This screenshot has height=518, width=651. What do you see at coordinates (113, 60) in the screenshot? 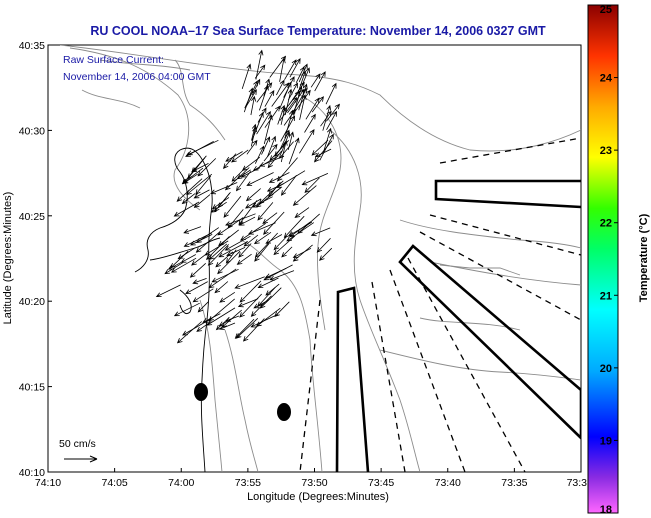
I see `current-label-line1: Raw Surface Current:` at bounding box center [113, 60].